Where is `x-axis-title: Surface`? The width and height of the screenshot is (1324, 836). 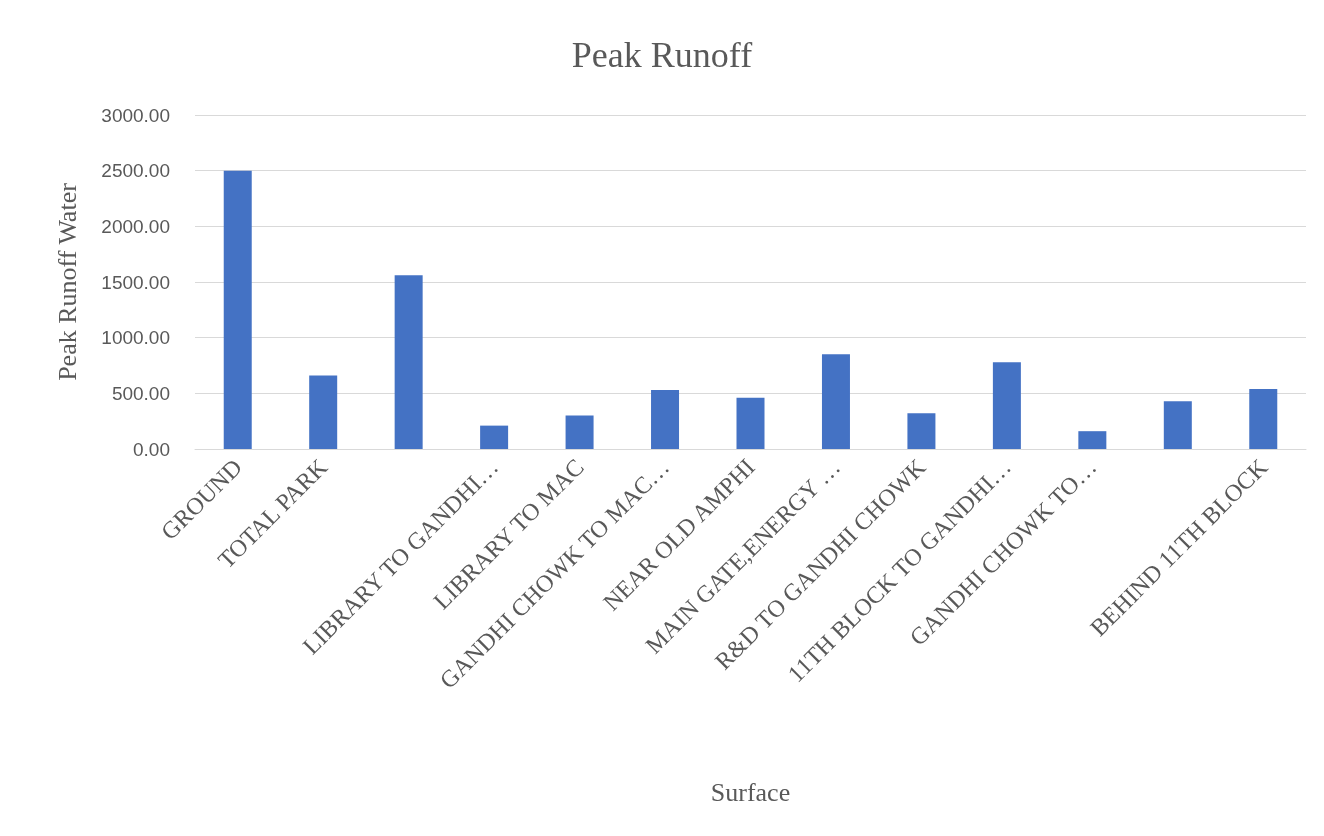
x-axis-title: Surface is located at coordinates (750, 792).